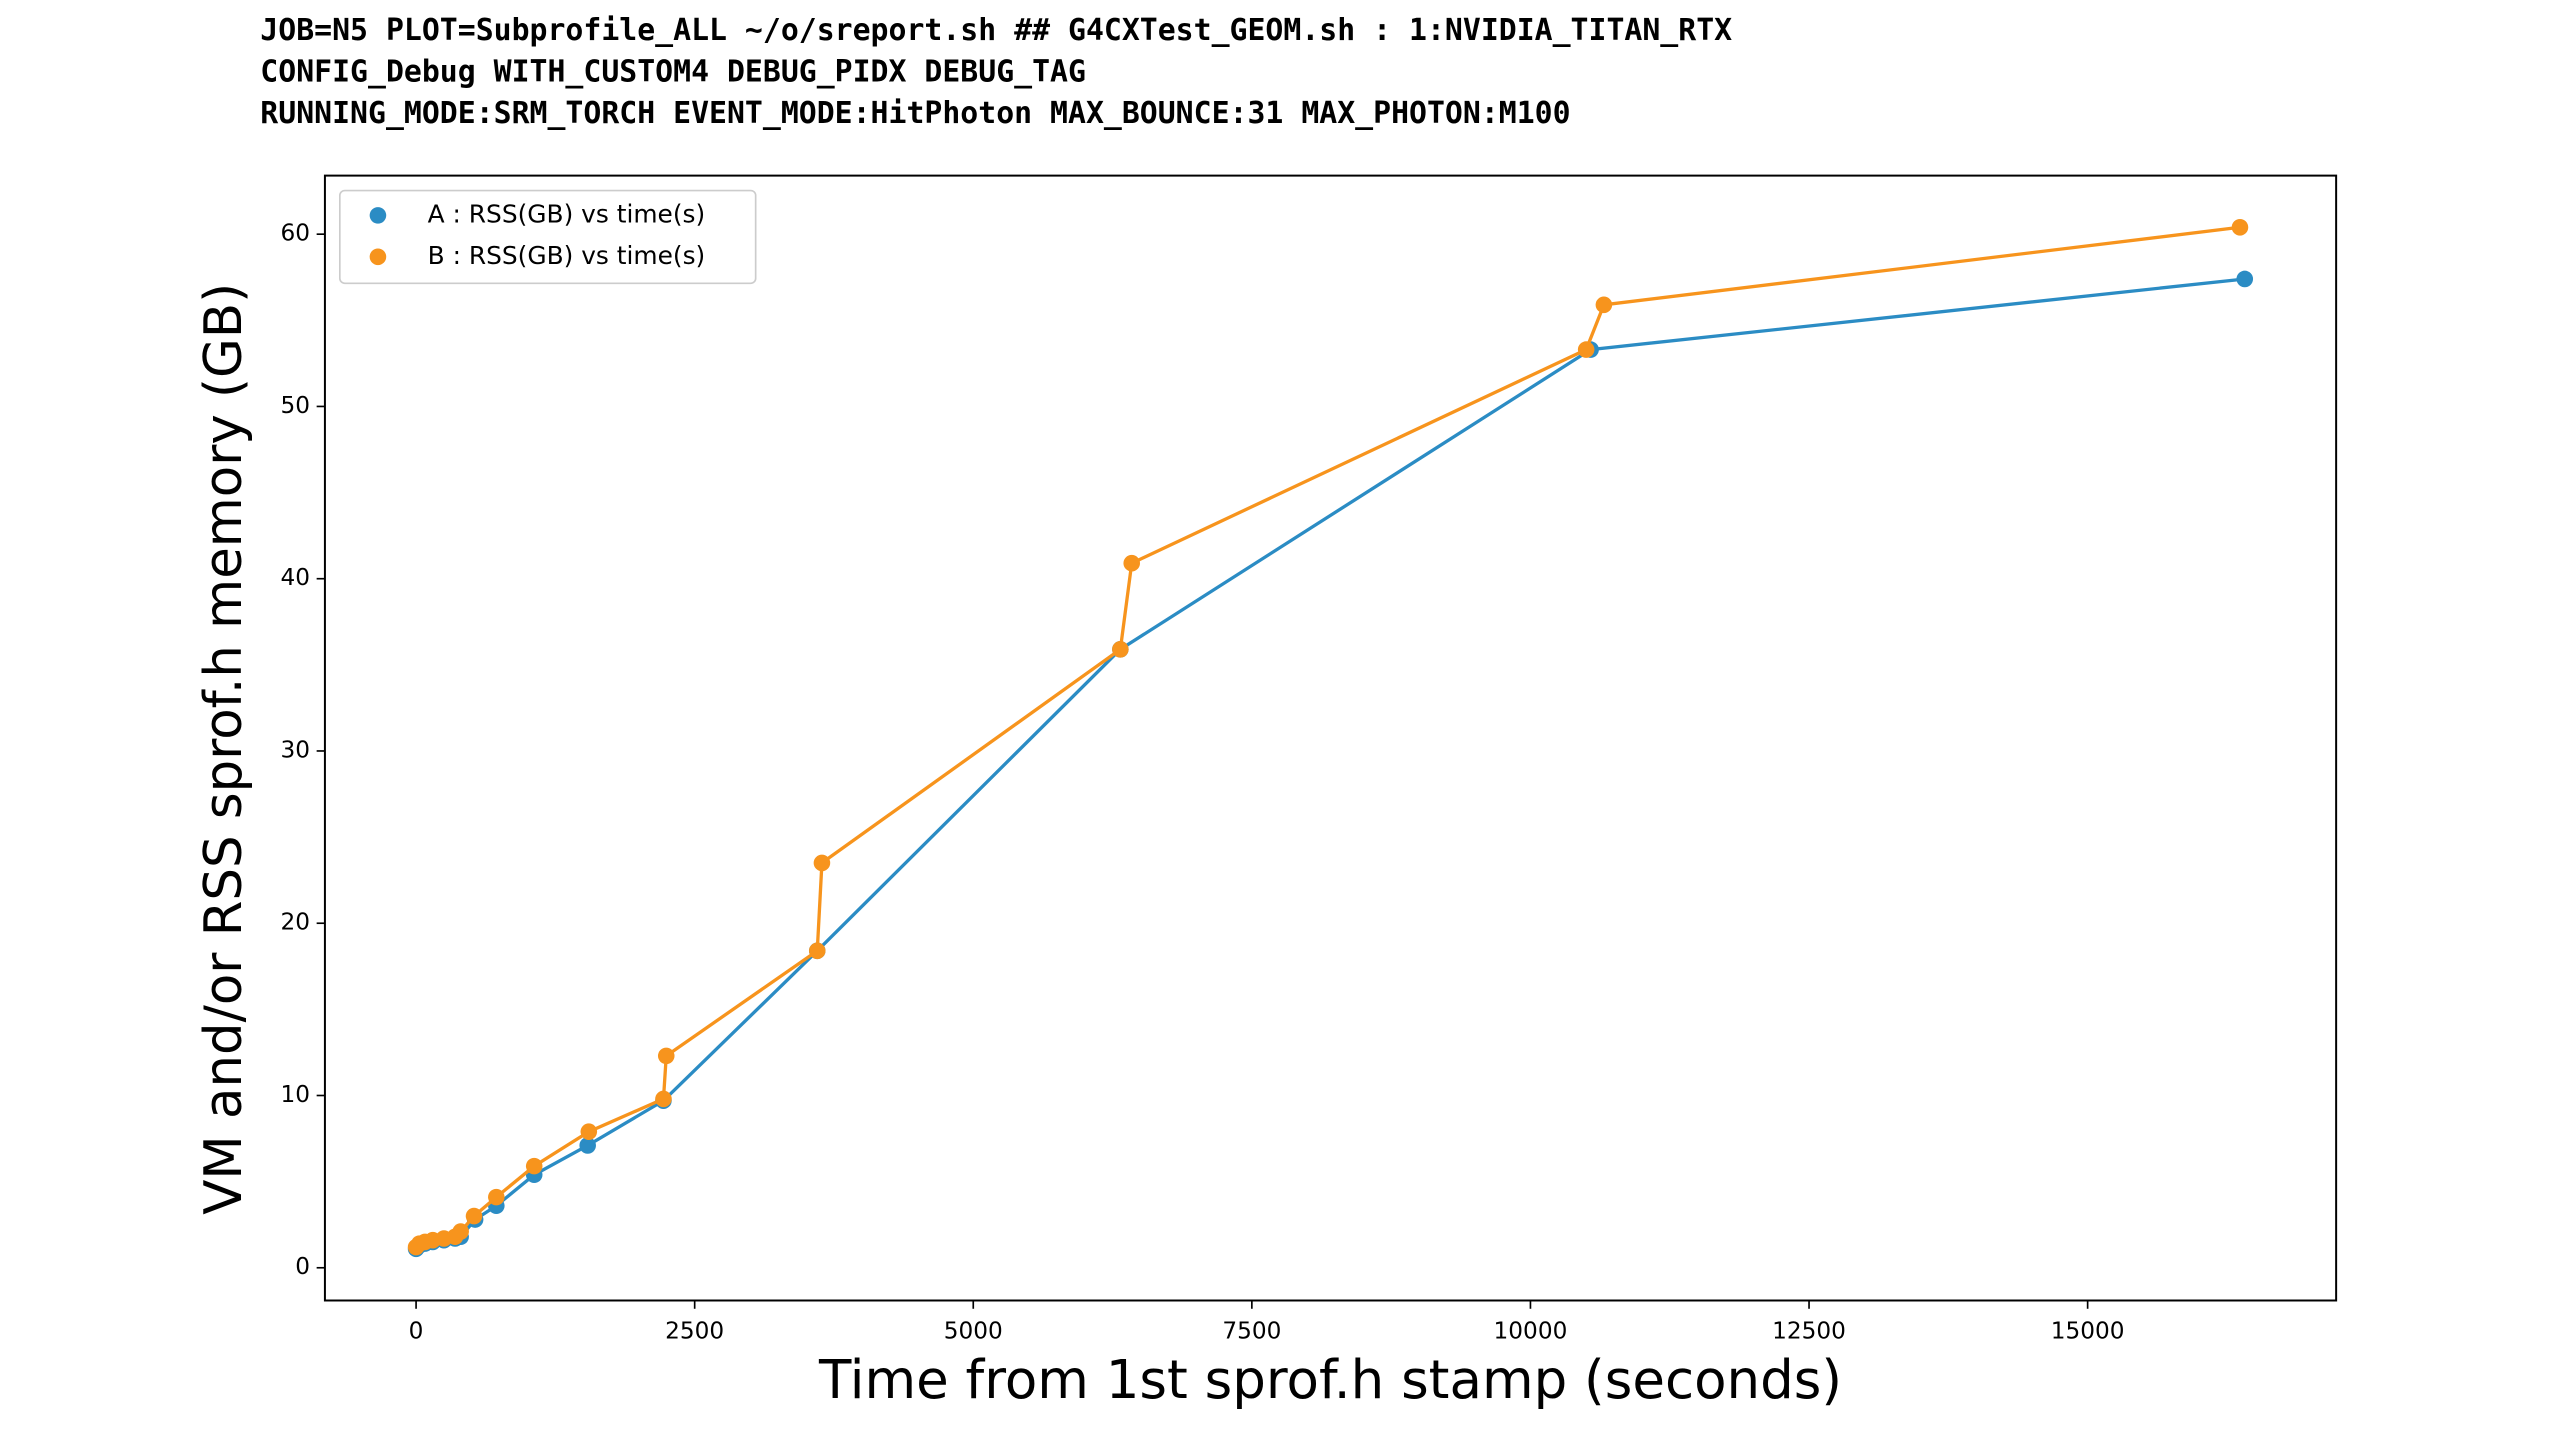  I want to click on y-tick-label: 10, so click(295, 1094).